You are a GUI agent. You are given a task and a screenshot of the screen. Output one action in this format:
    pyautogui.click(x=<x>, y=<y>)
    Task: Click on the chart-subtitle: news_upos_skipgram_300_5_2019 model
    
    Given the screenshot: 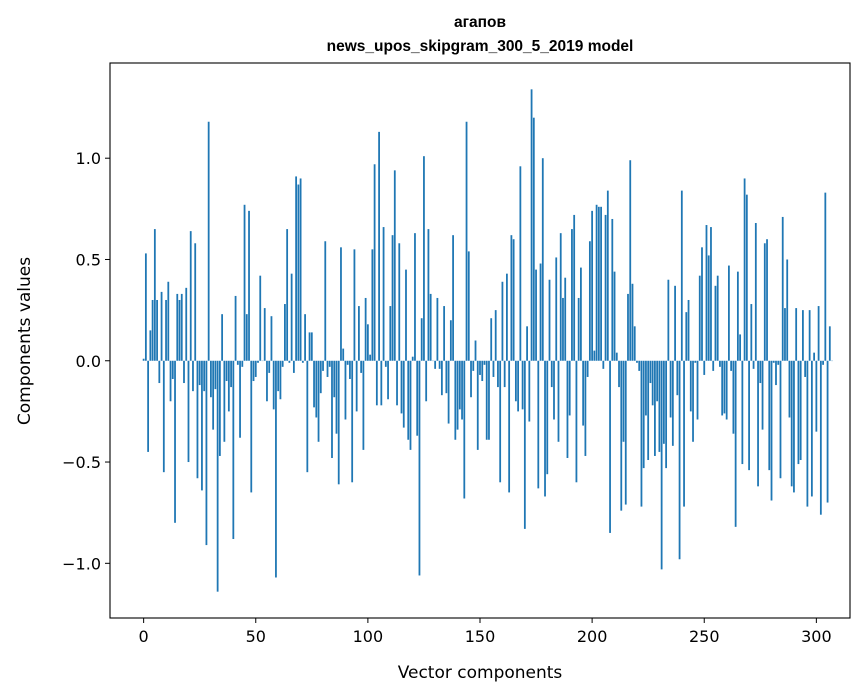 What is the action you would take?
    pyautogui.click(x=480, y=46)
    